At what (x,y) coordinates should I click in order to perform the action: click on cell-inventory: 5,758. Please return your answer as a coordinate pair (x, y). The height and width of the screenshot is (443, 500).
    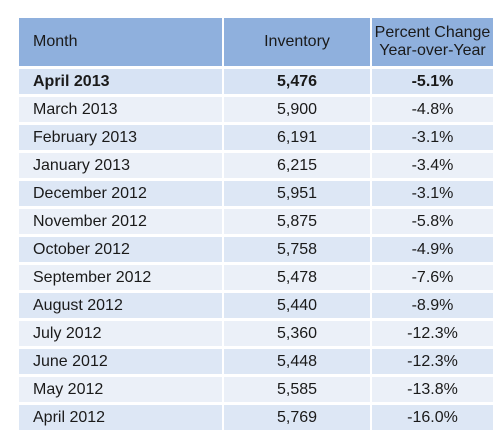
    Looking at the image, I should click on (298, 249).